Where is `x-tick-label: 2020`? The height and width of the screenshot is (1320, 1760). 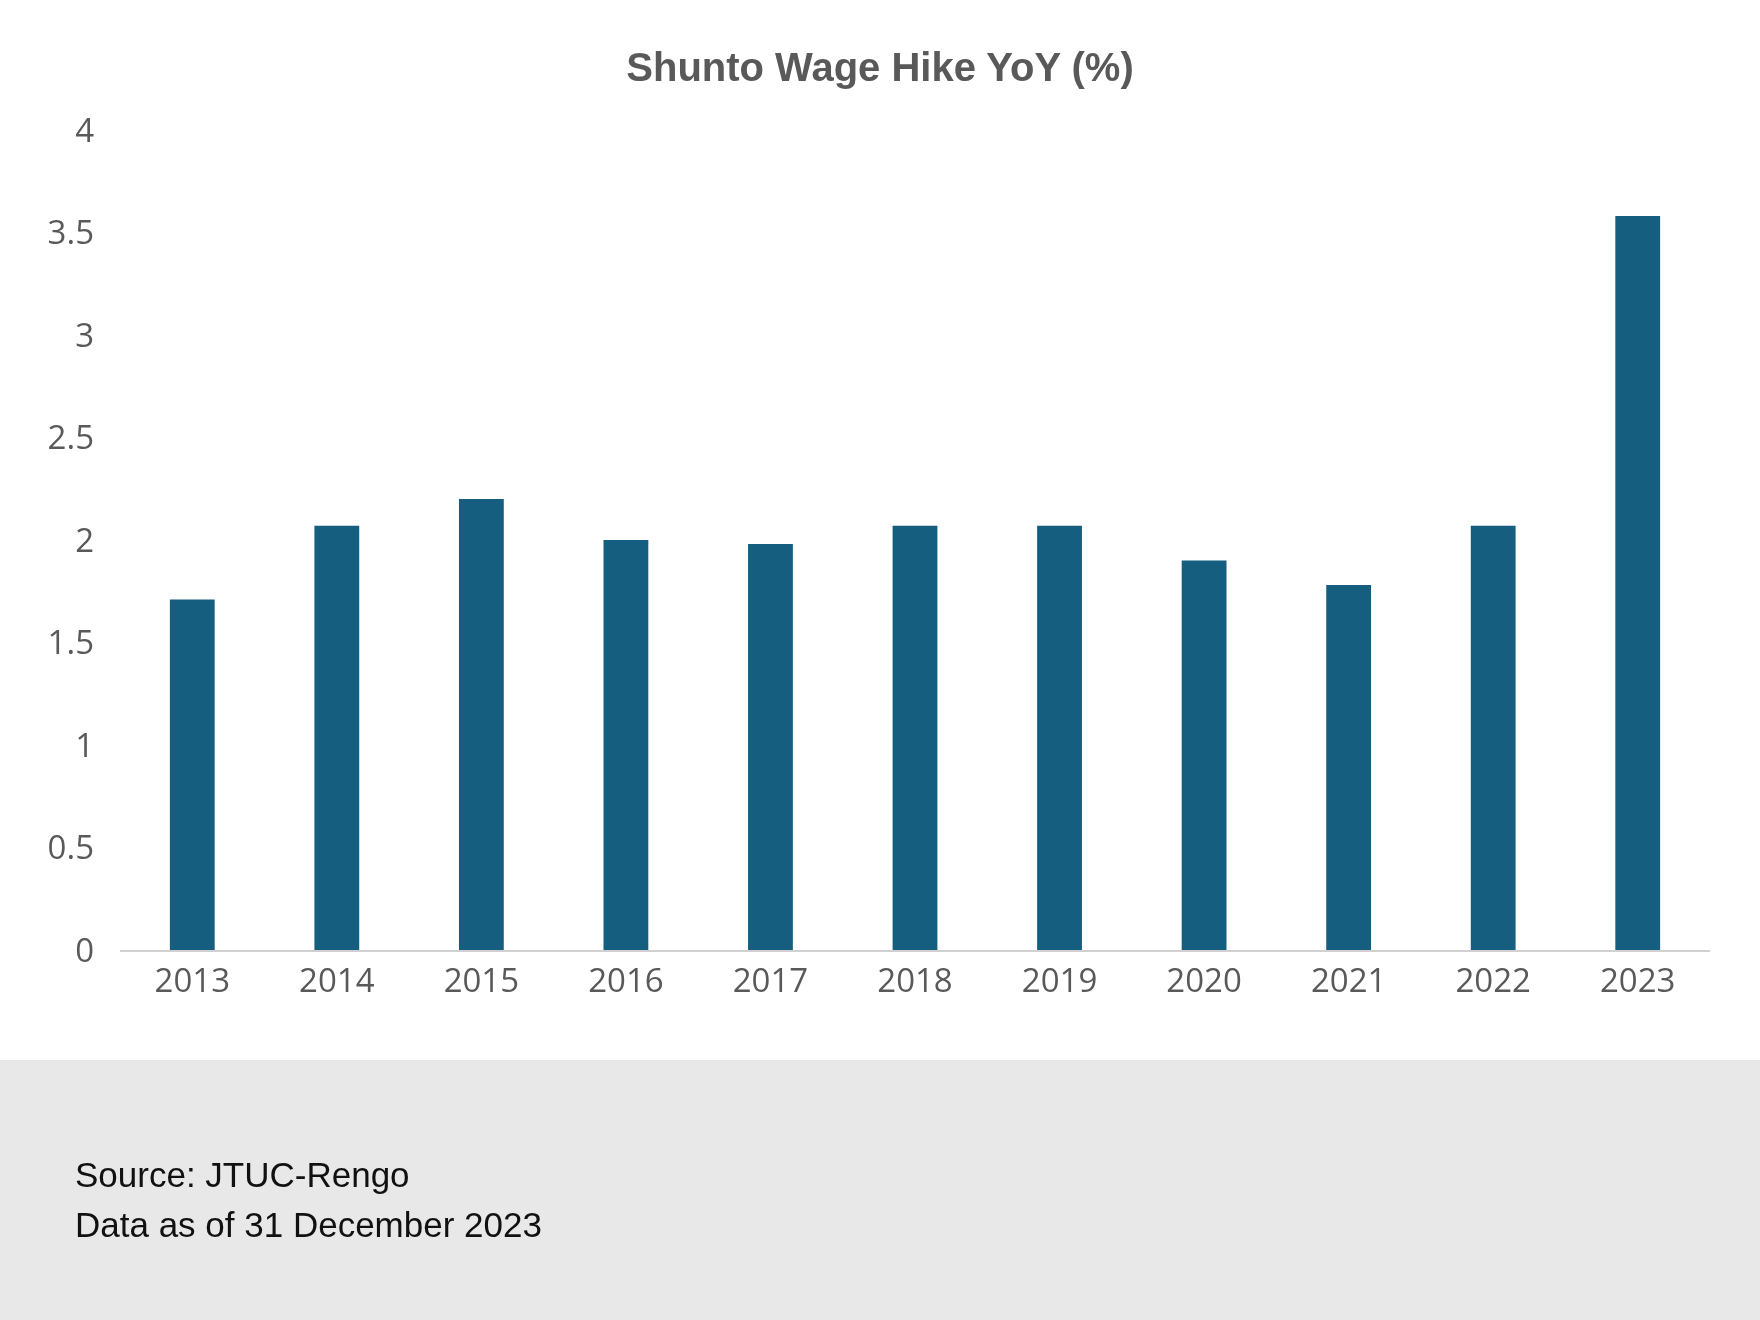 x-tick-label: 2020 is located at coordinates (1204, 979).